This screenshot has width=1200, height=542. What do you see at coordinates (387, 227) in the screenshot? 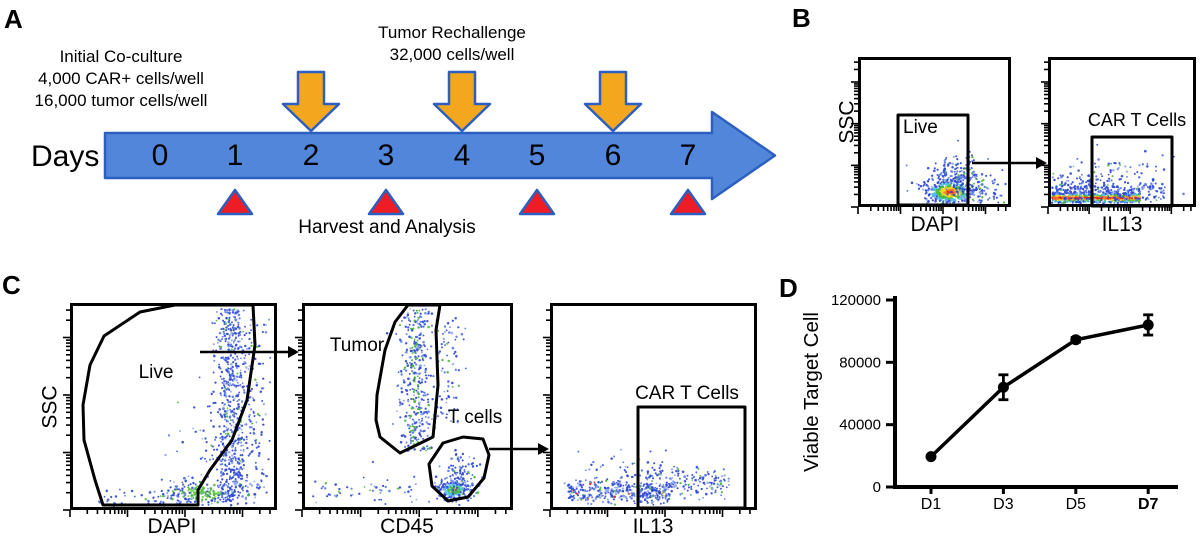
I see `harvest-label: Harvest and Analysis` at bounding box center [387, 227].